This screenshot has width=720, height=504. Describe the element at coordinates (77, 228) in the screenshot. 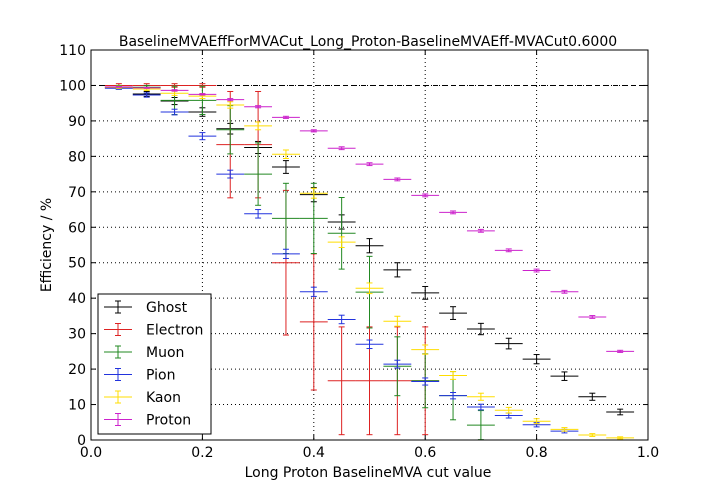

I see `y-tick-label: 60` at that location.